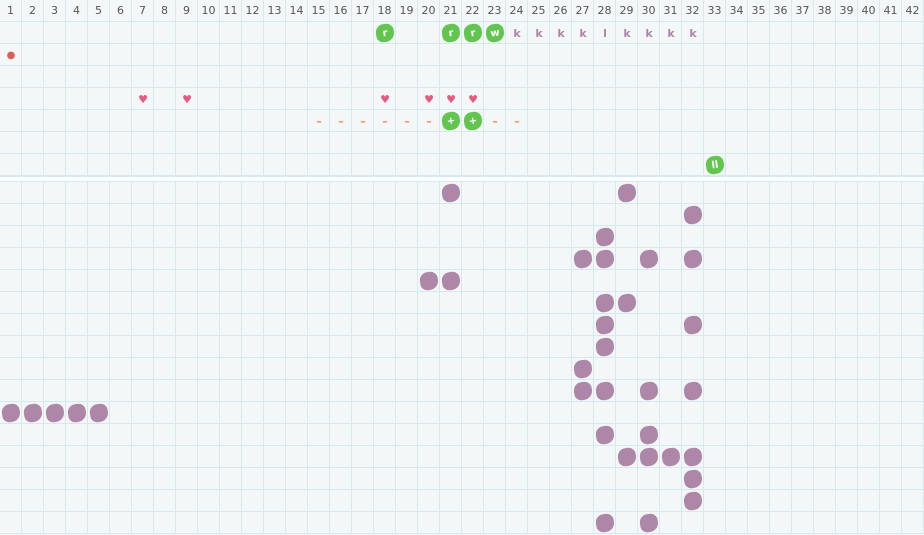  I want to click on top-item-purple-text: k, so click(671, 33).